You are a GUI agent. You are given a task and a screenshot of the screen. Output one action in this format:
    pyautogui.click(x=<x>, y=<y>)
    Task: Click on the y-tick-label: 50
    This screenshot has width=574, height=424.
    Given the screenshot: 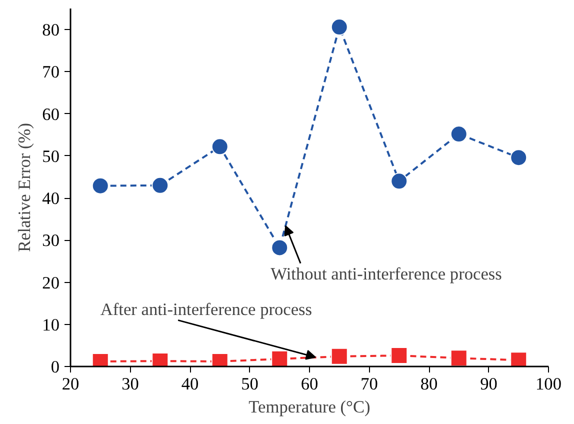 What is the action you would take?
    pyautogui.click(x=51, y=156)
    